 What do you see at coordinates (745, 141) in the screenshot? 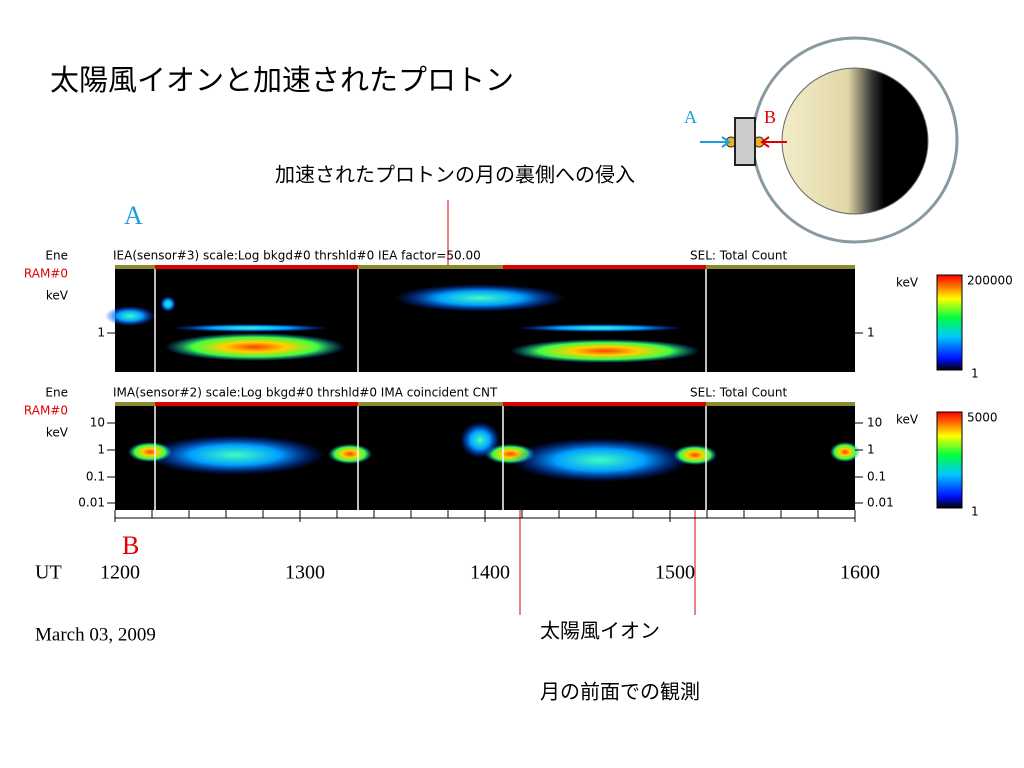
I see `spacecraft` at bounding box center [745, 141].